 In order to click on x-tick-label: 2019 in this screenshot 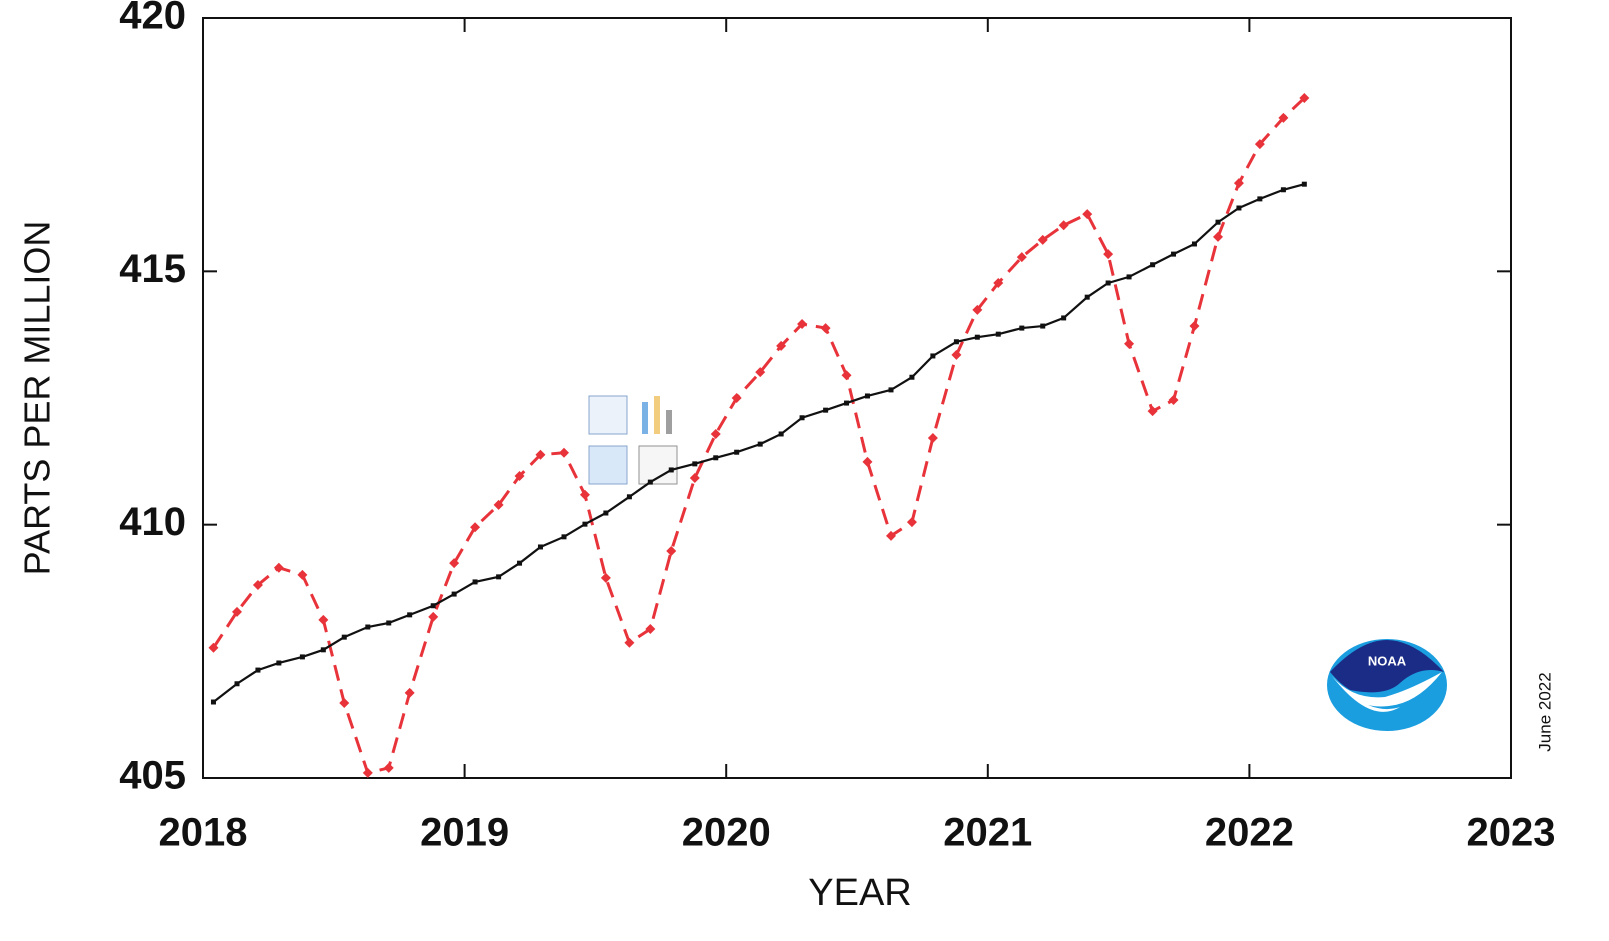, I will do `click(464, 833)`.